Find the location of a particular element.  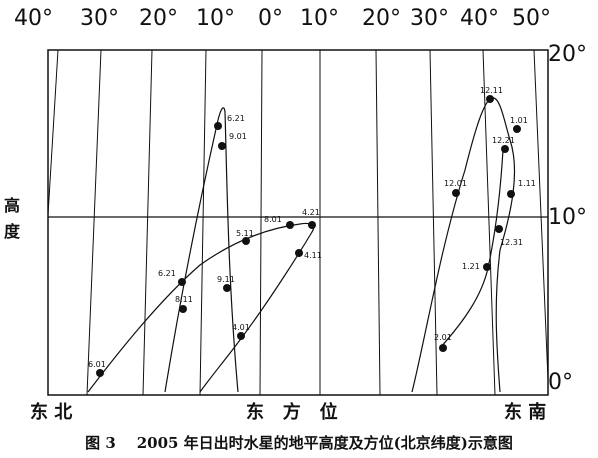

label-9-11: 9.11 is located at coordinates (226, 279).